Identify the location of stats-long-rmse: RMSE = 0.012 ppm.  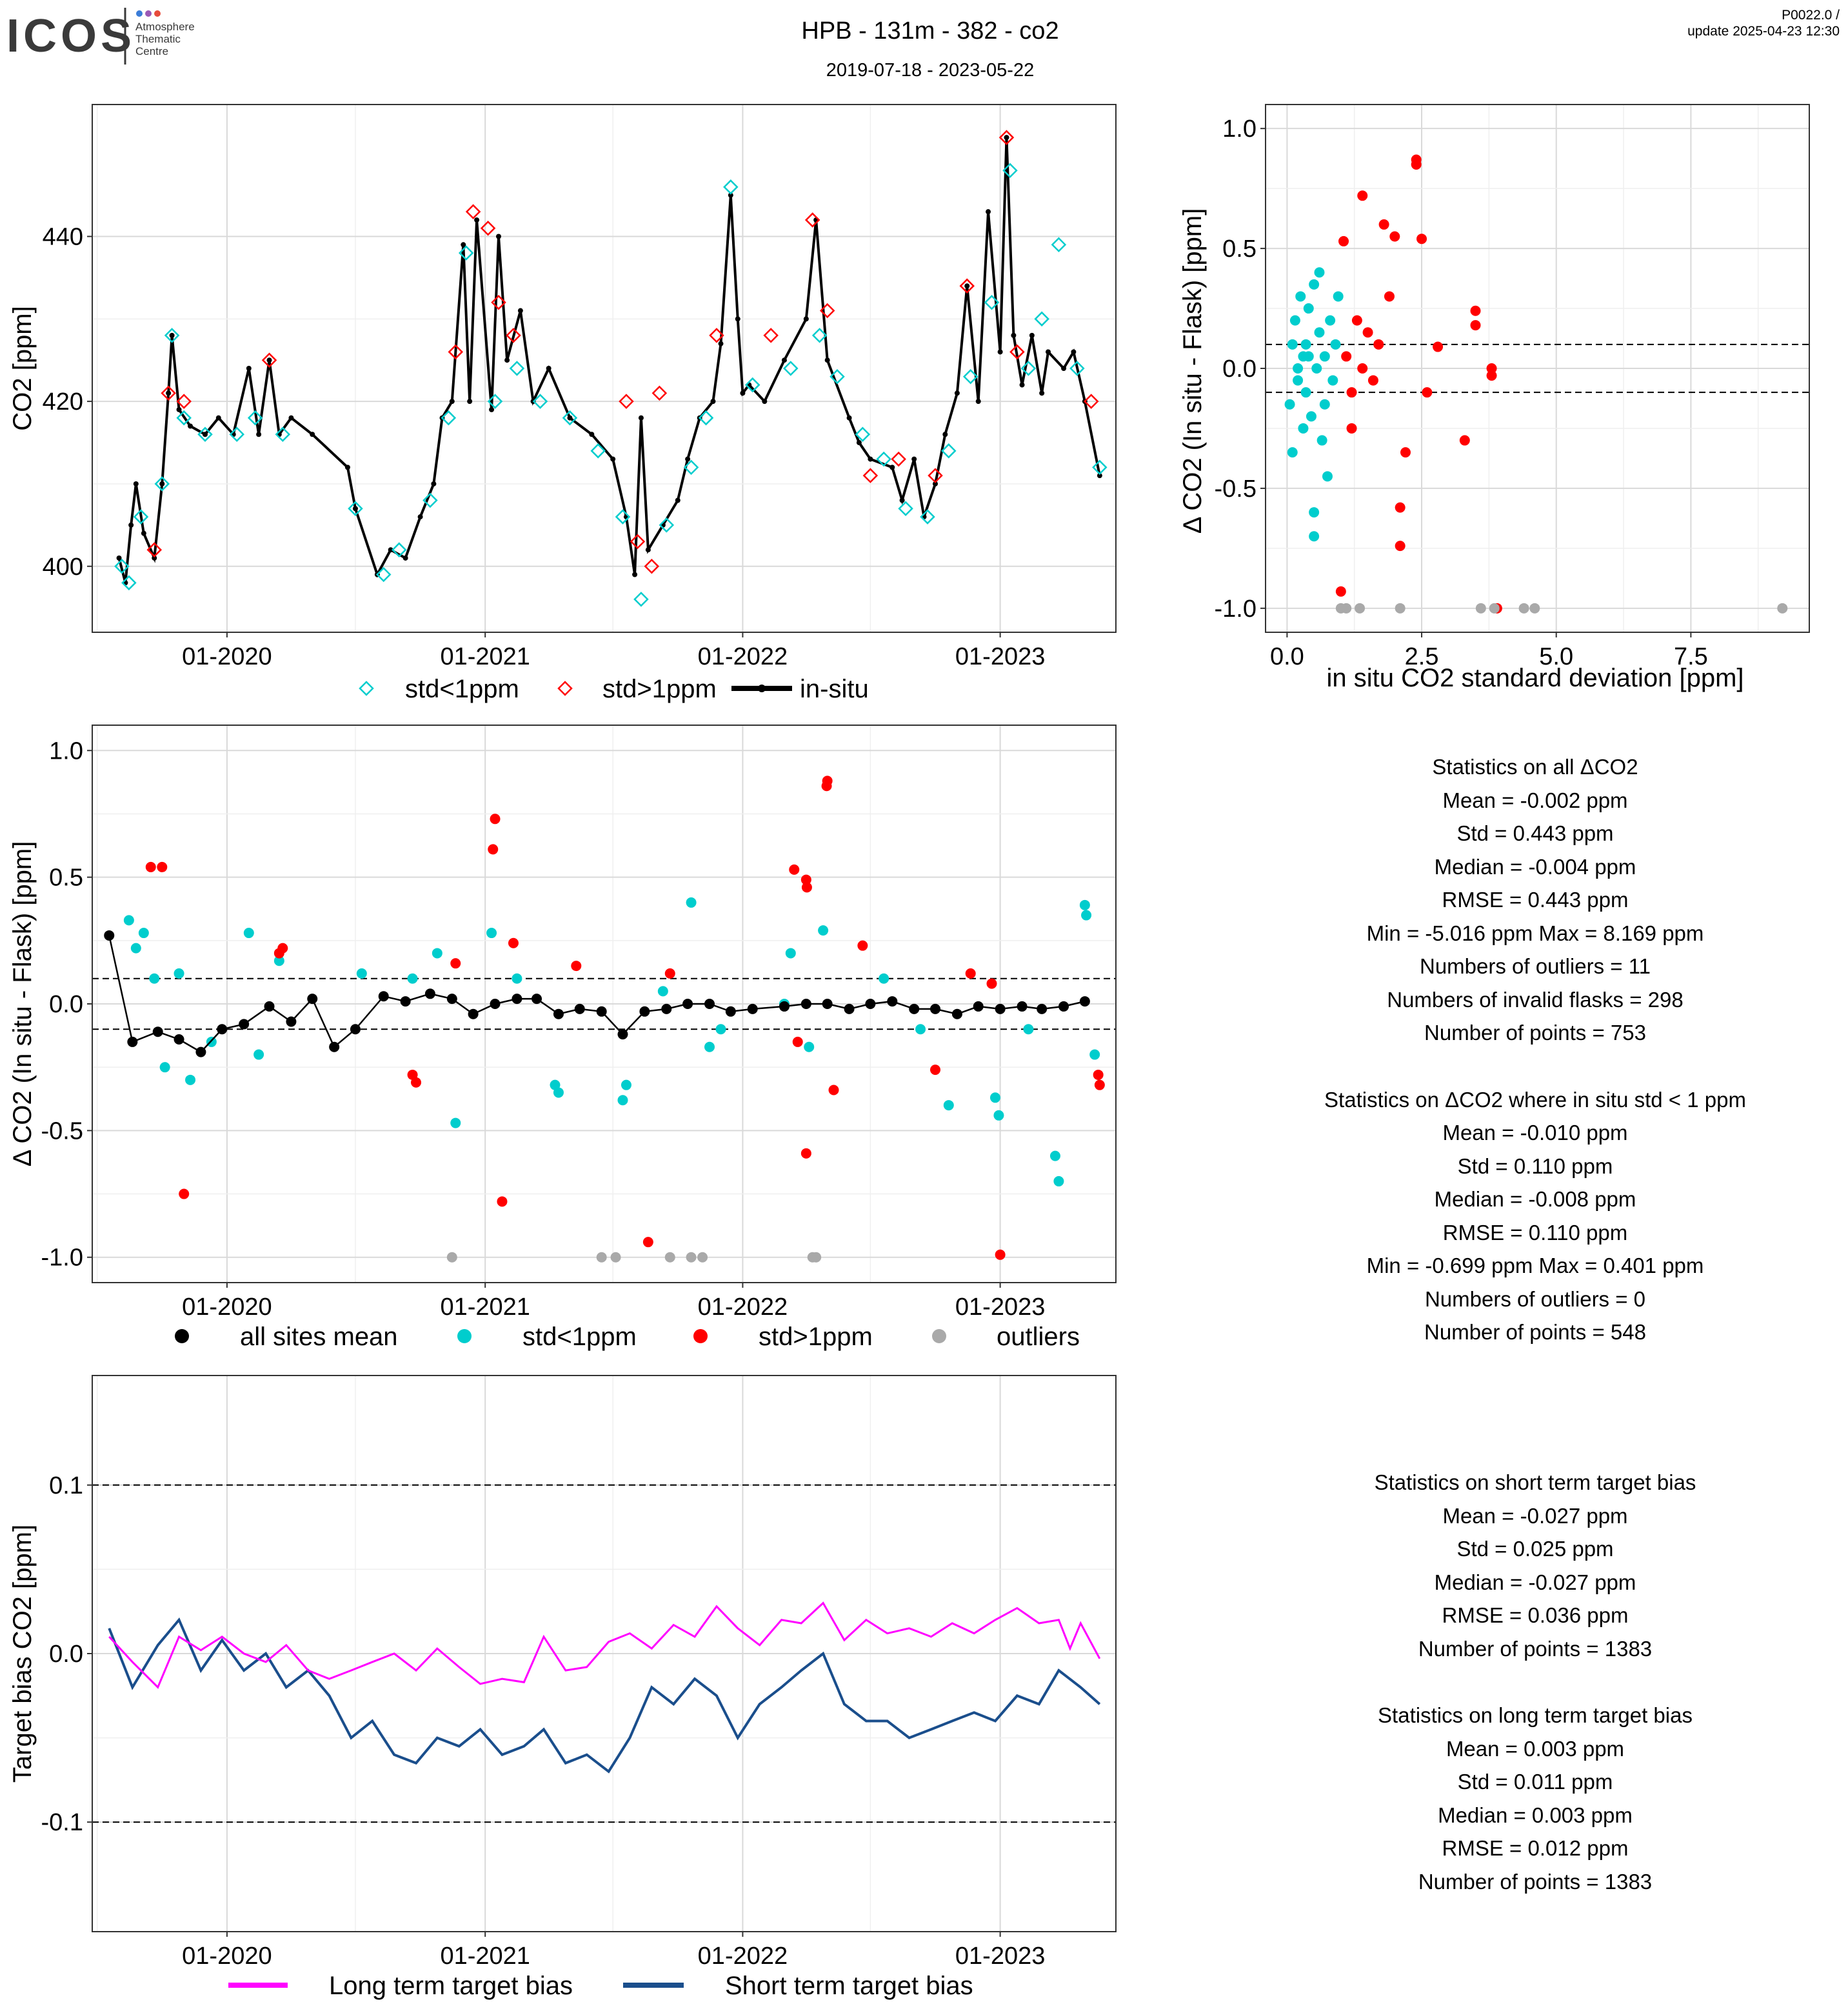
(1535, 1848).